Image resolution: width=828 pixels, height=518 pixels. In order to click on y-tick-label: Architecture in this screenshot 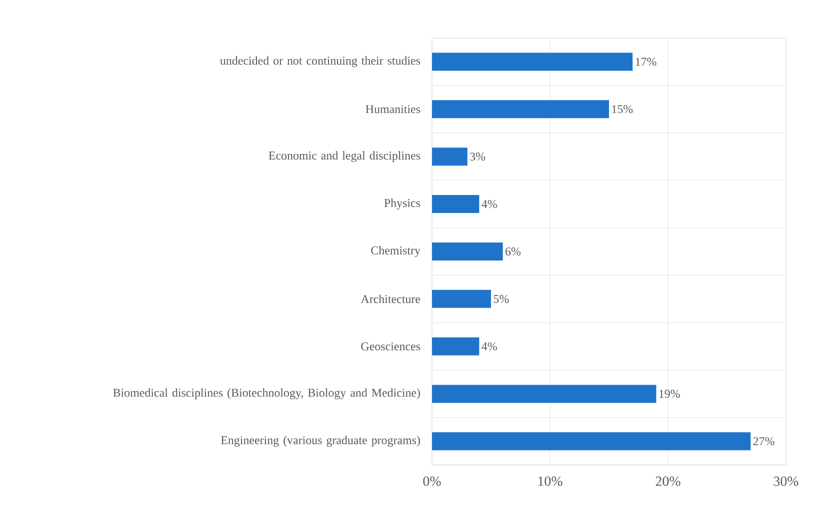, I will do `click(390, 299)`.